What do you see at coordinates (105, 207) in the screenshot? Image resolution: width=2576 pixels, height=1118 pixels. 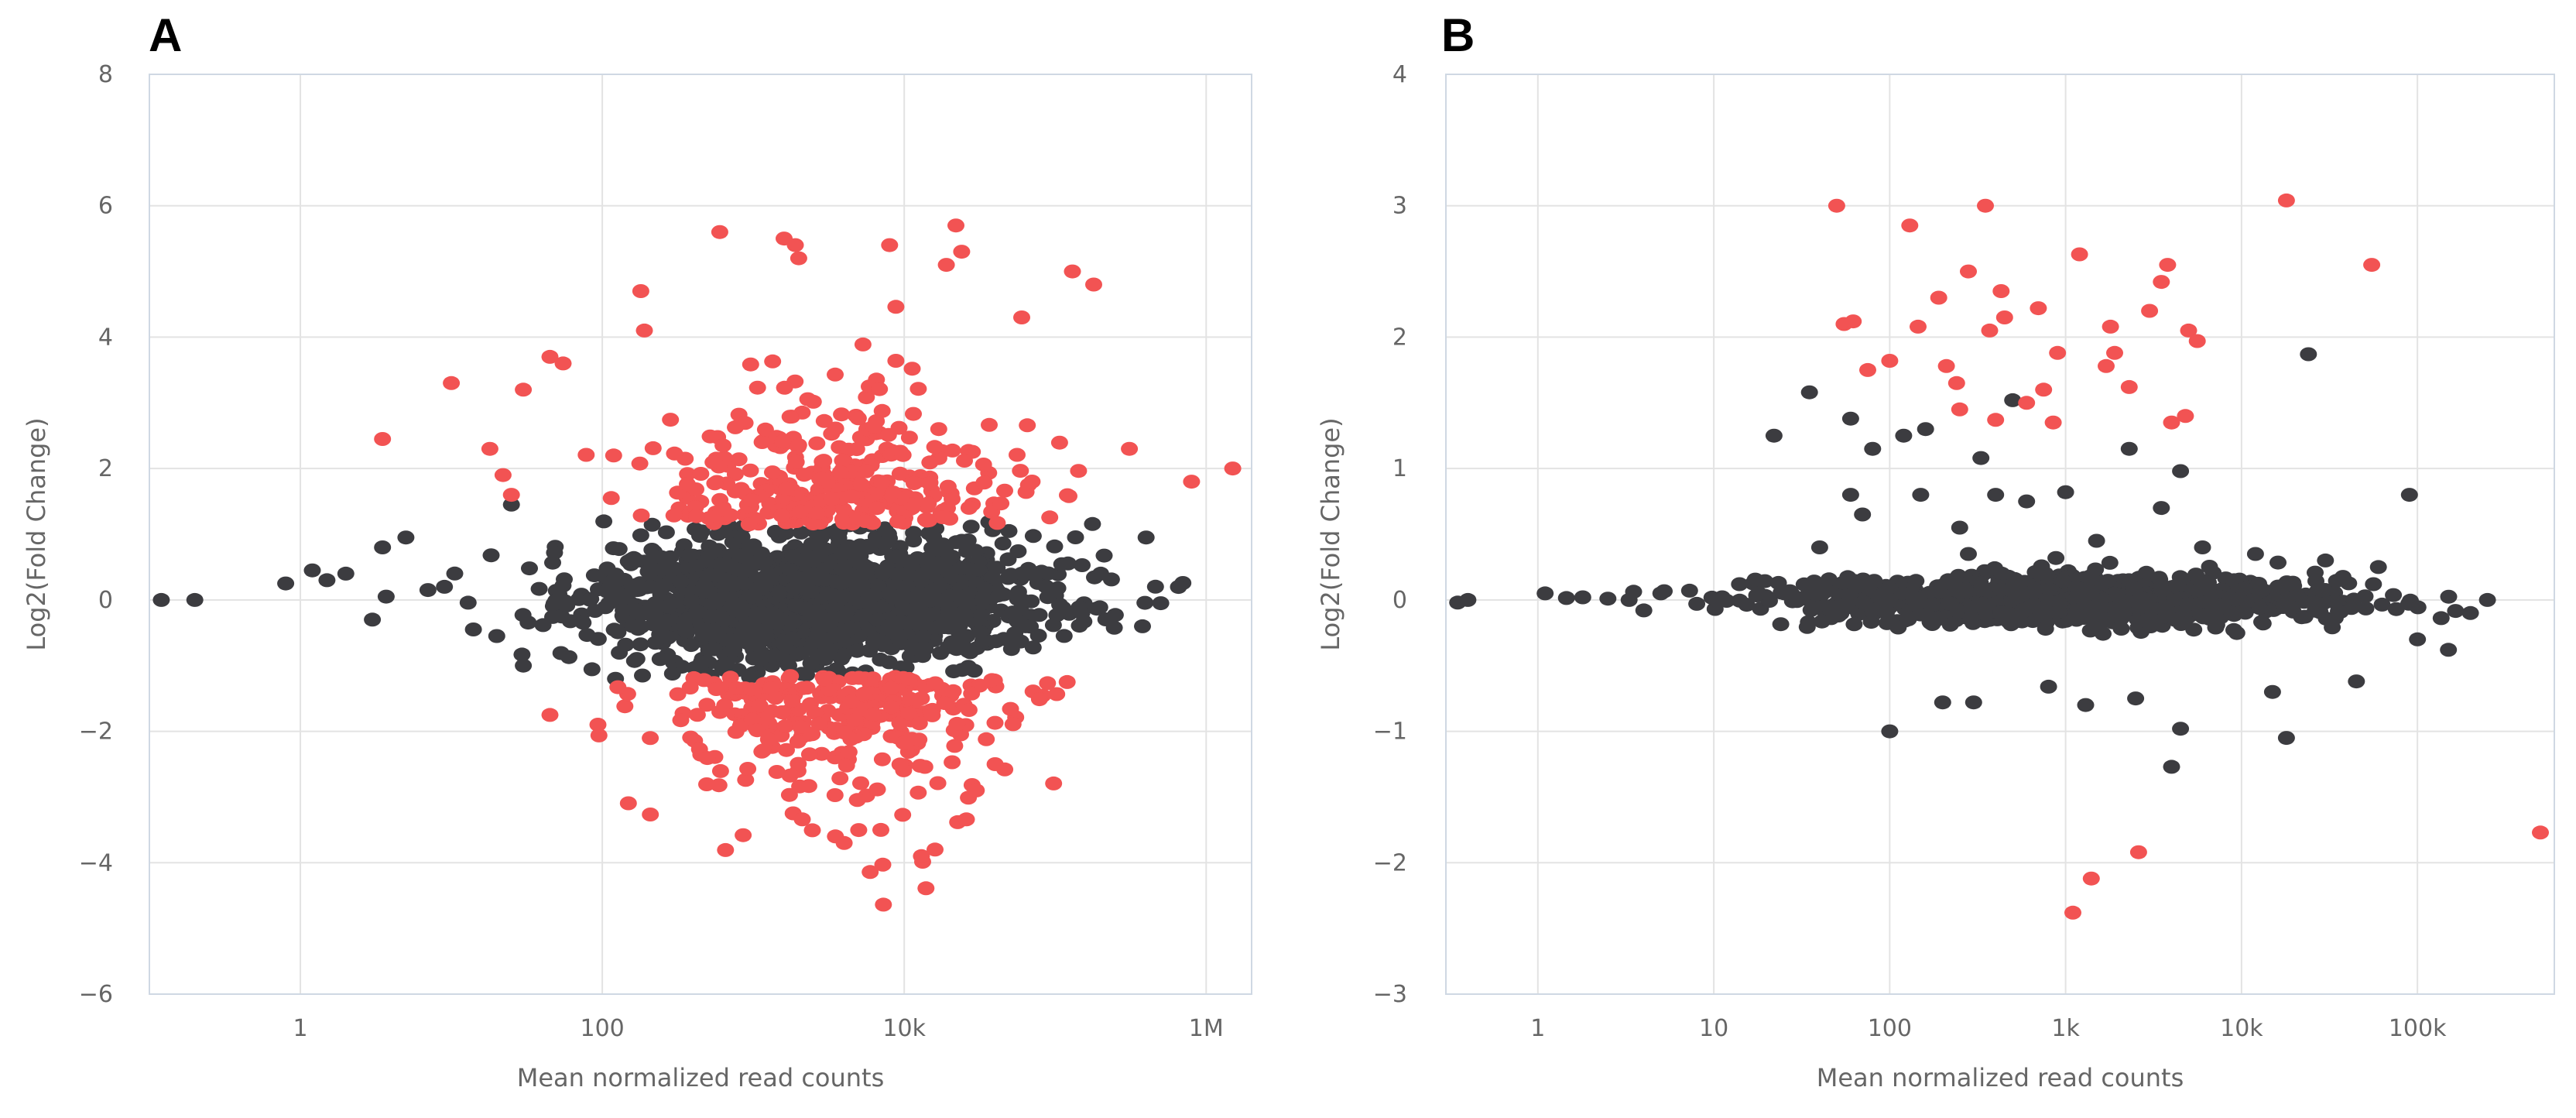 I see `y-tick-label: 6` at bounding box center [105, 207].